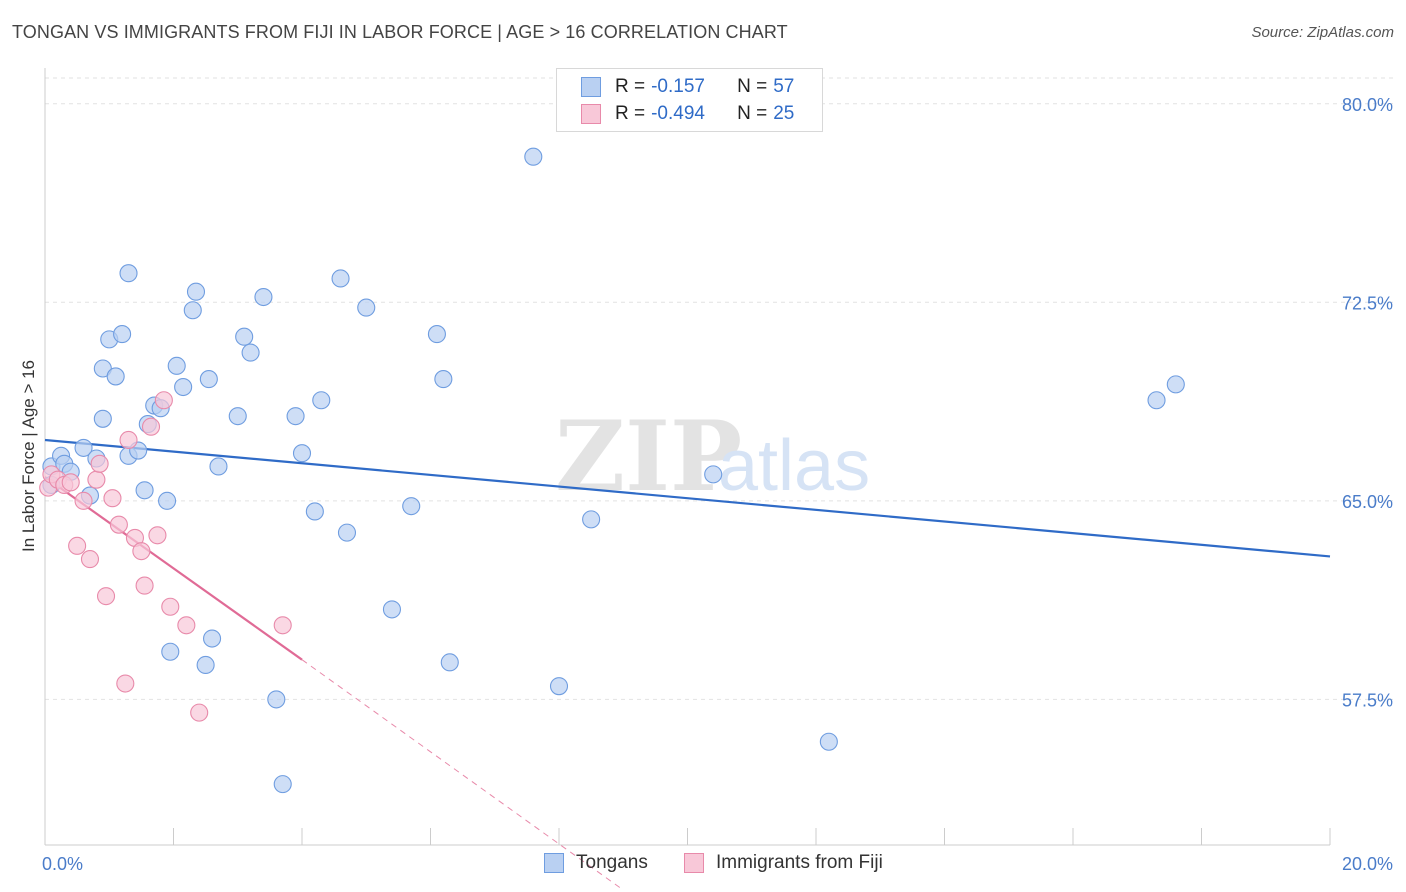  I want to click on watermark-atlas: atlas, so click(794, 466).